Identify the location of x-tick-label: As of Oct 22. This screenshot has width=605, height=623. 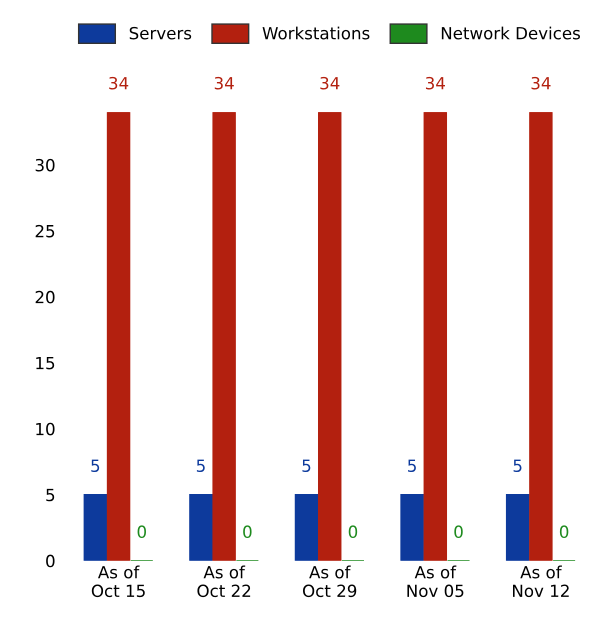
(223, 582).